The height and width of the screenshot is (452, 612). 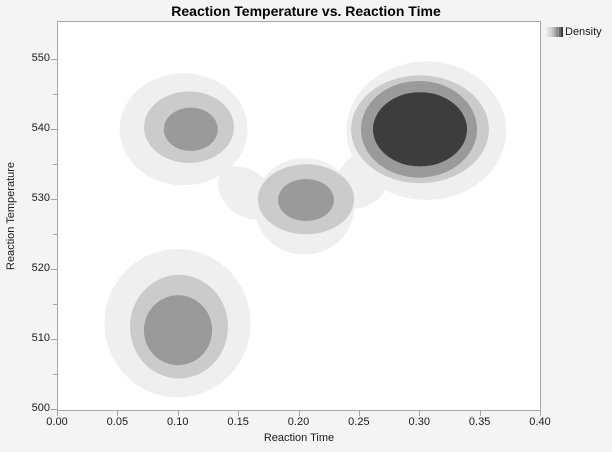 What do you see at coordinates (40, 268) in the screenshot?
I see `y-tick-label: 520` at bounding box center [40, 268].